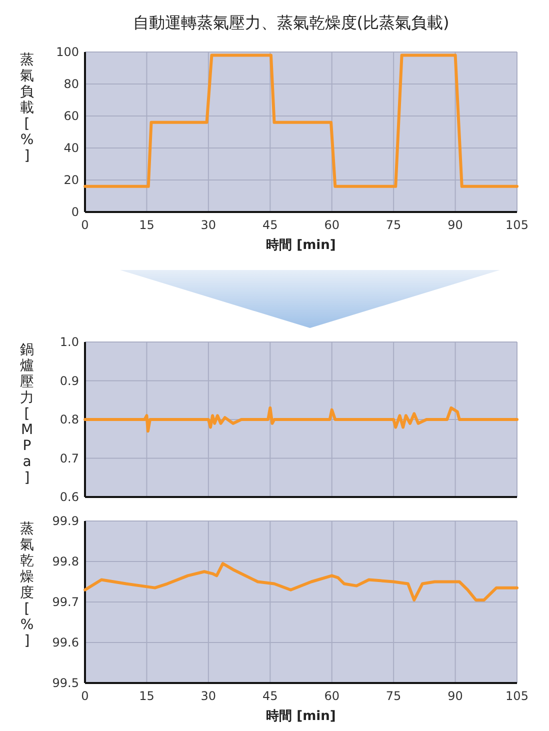 The image size is (549, 731). What do you see at coordinates (71, 180) in the screenshot?
I see `y-tick-label: 20` at bounding box center [71, 180].